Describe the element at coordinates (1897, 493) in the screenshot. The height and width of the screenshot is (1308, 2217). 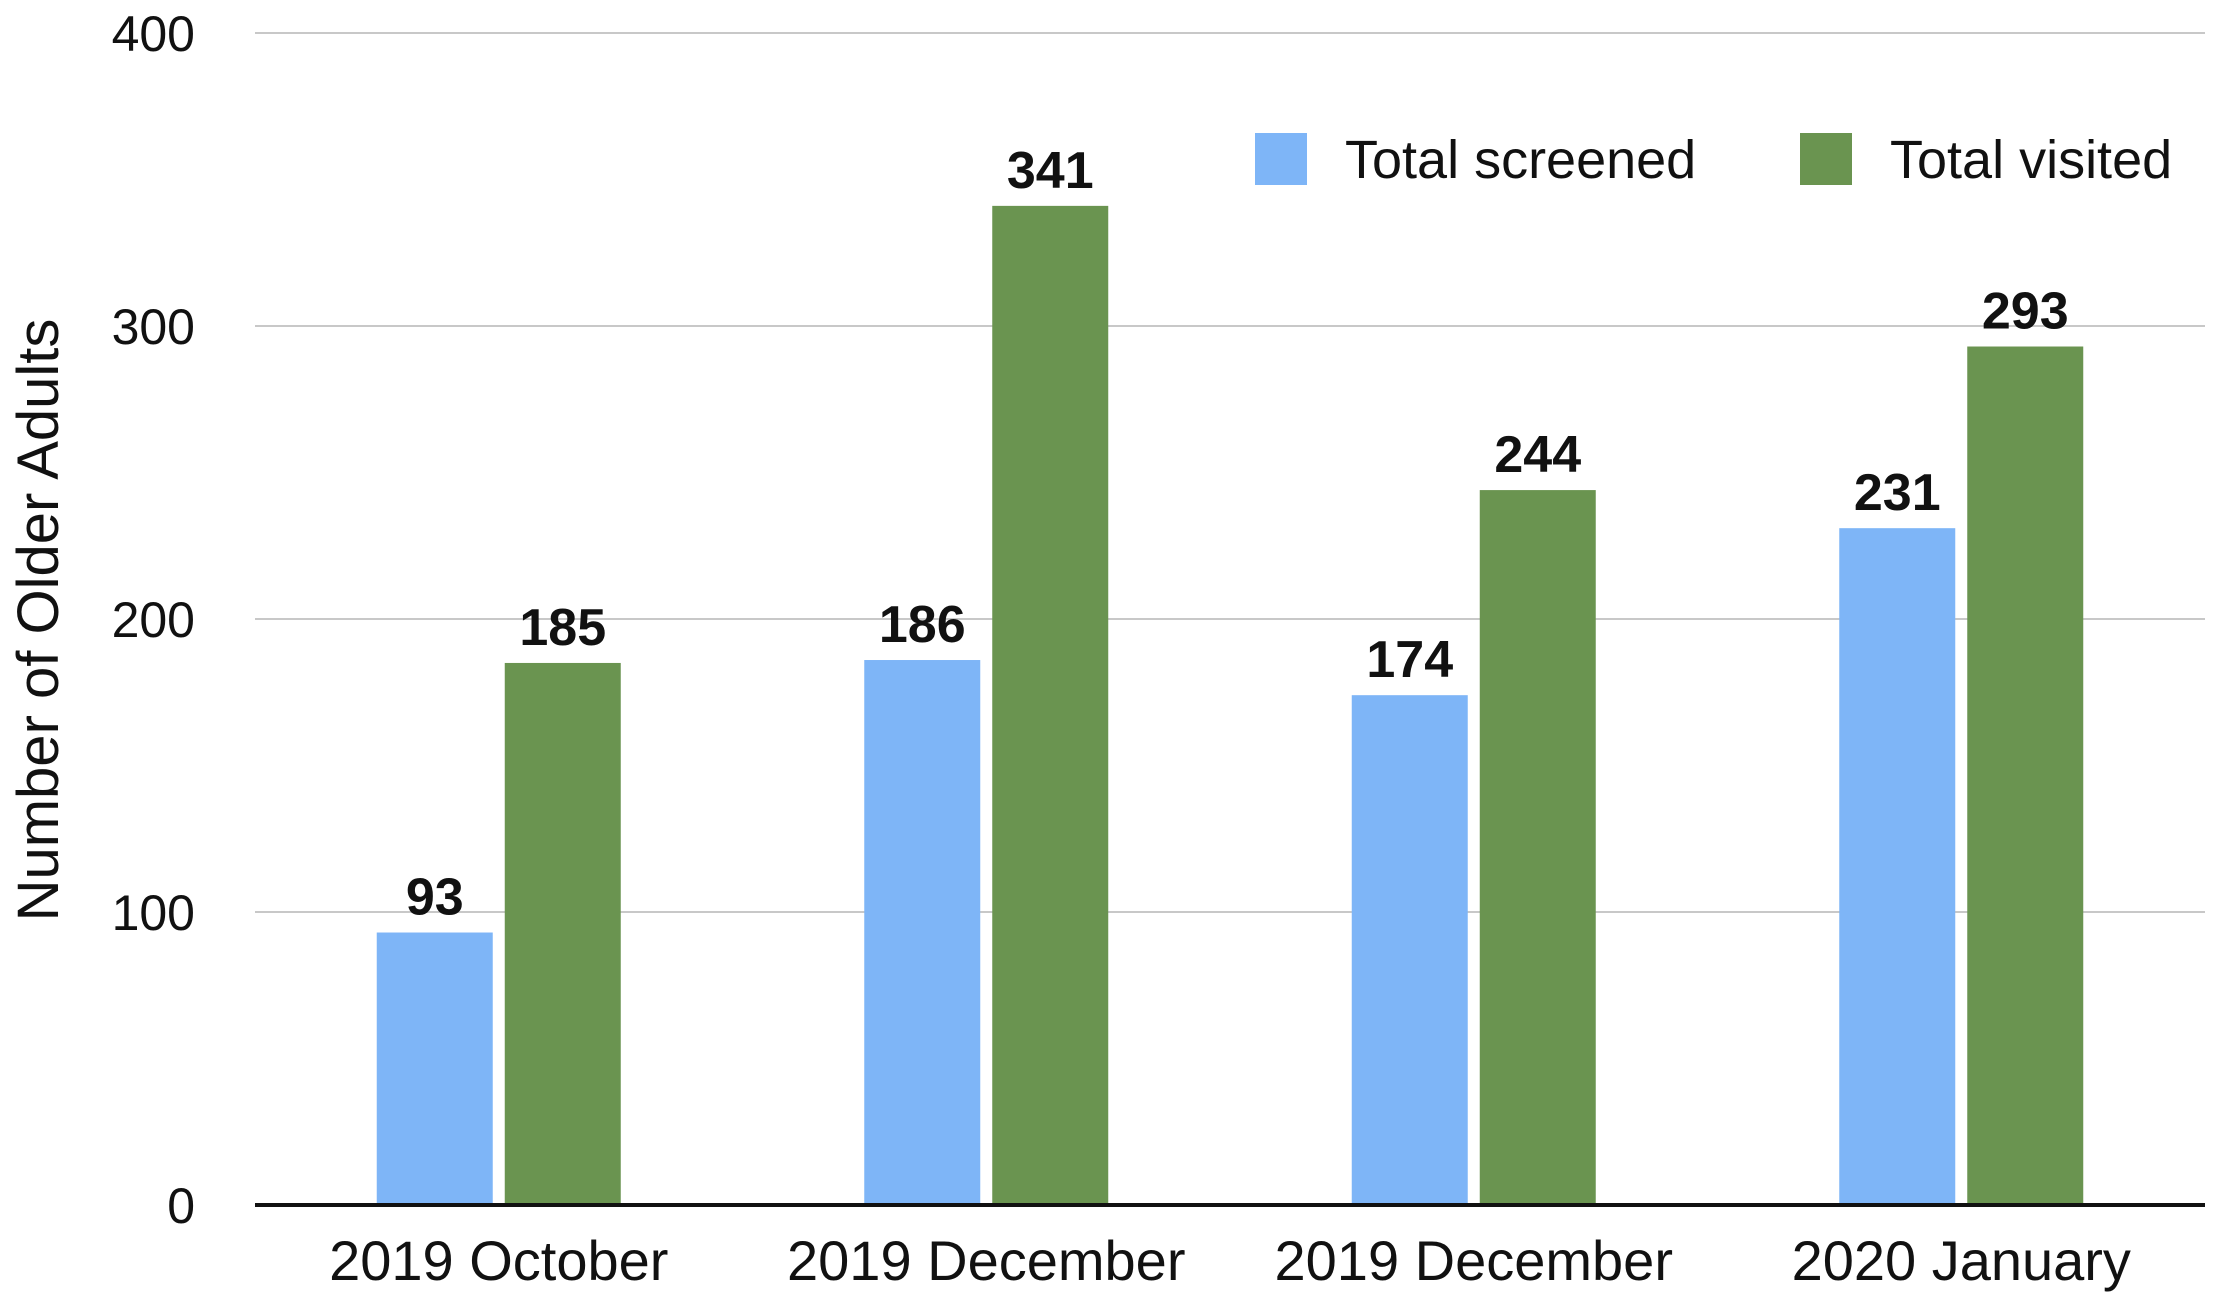
I see `data-label: 231` at that location.